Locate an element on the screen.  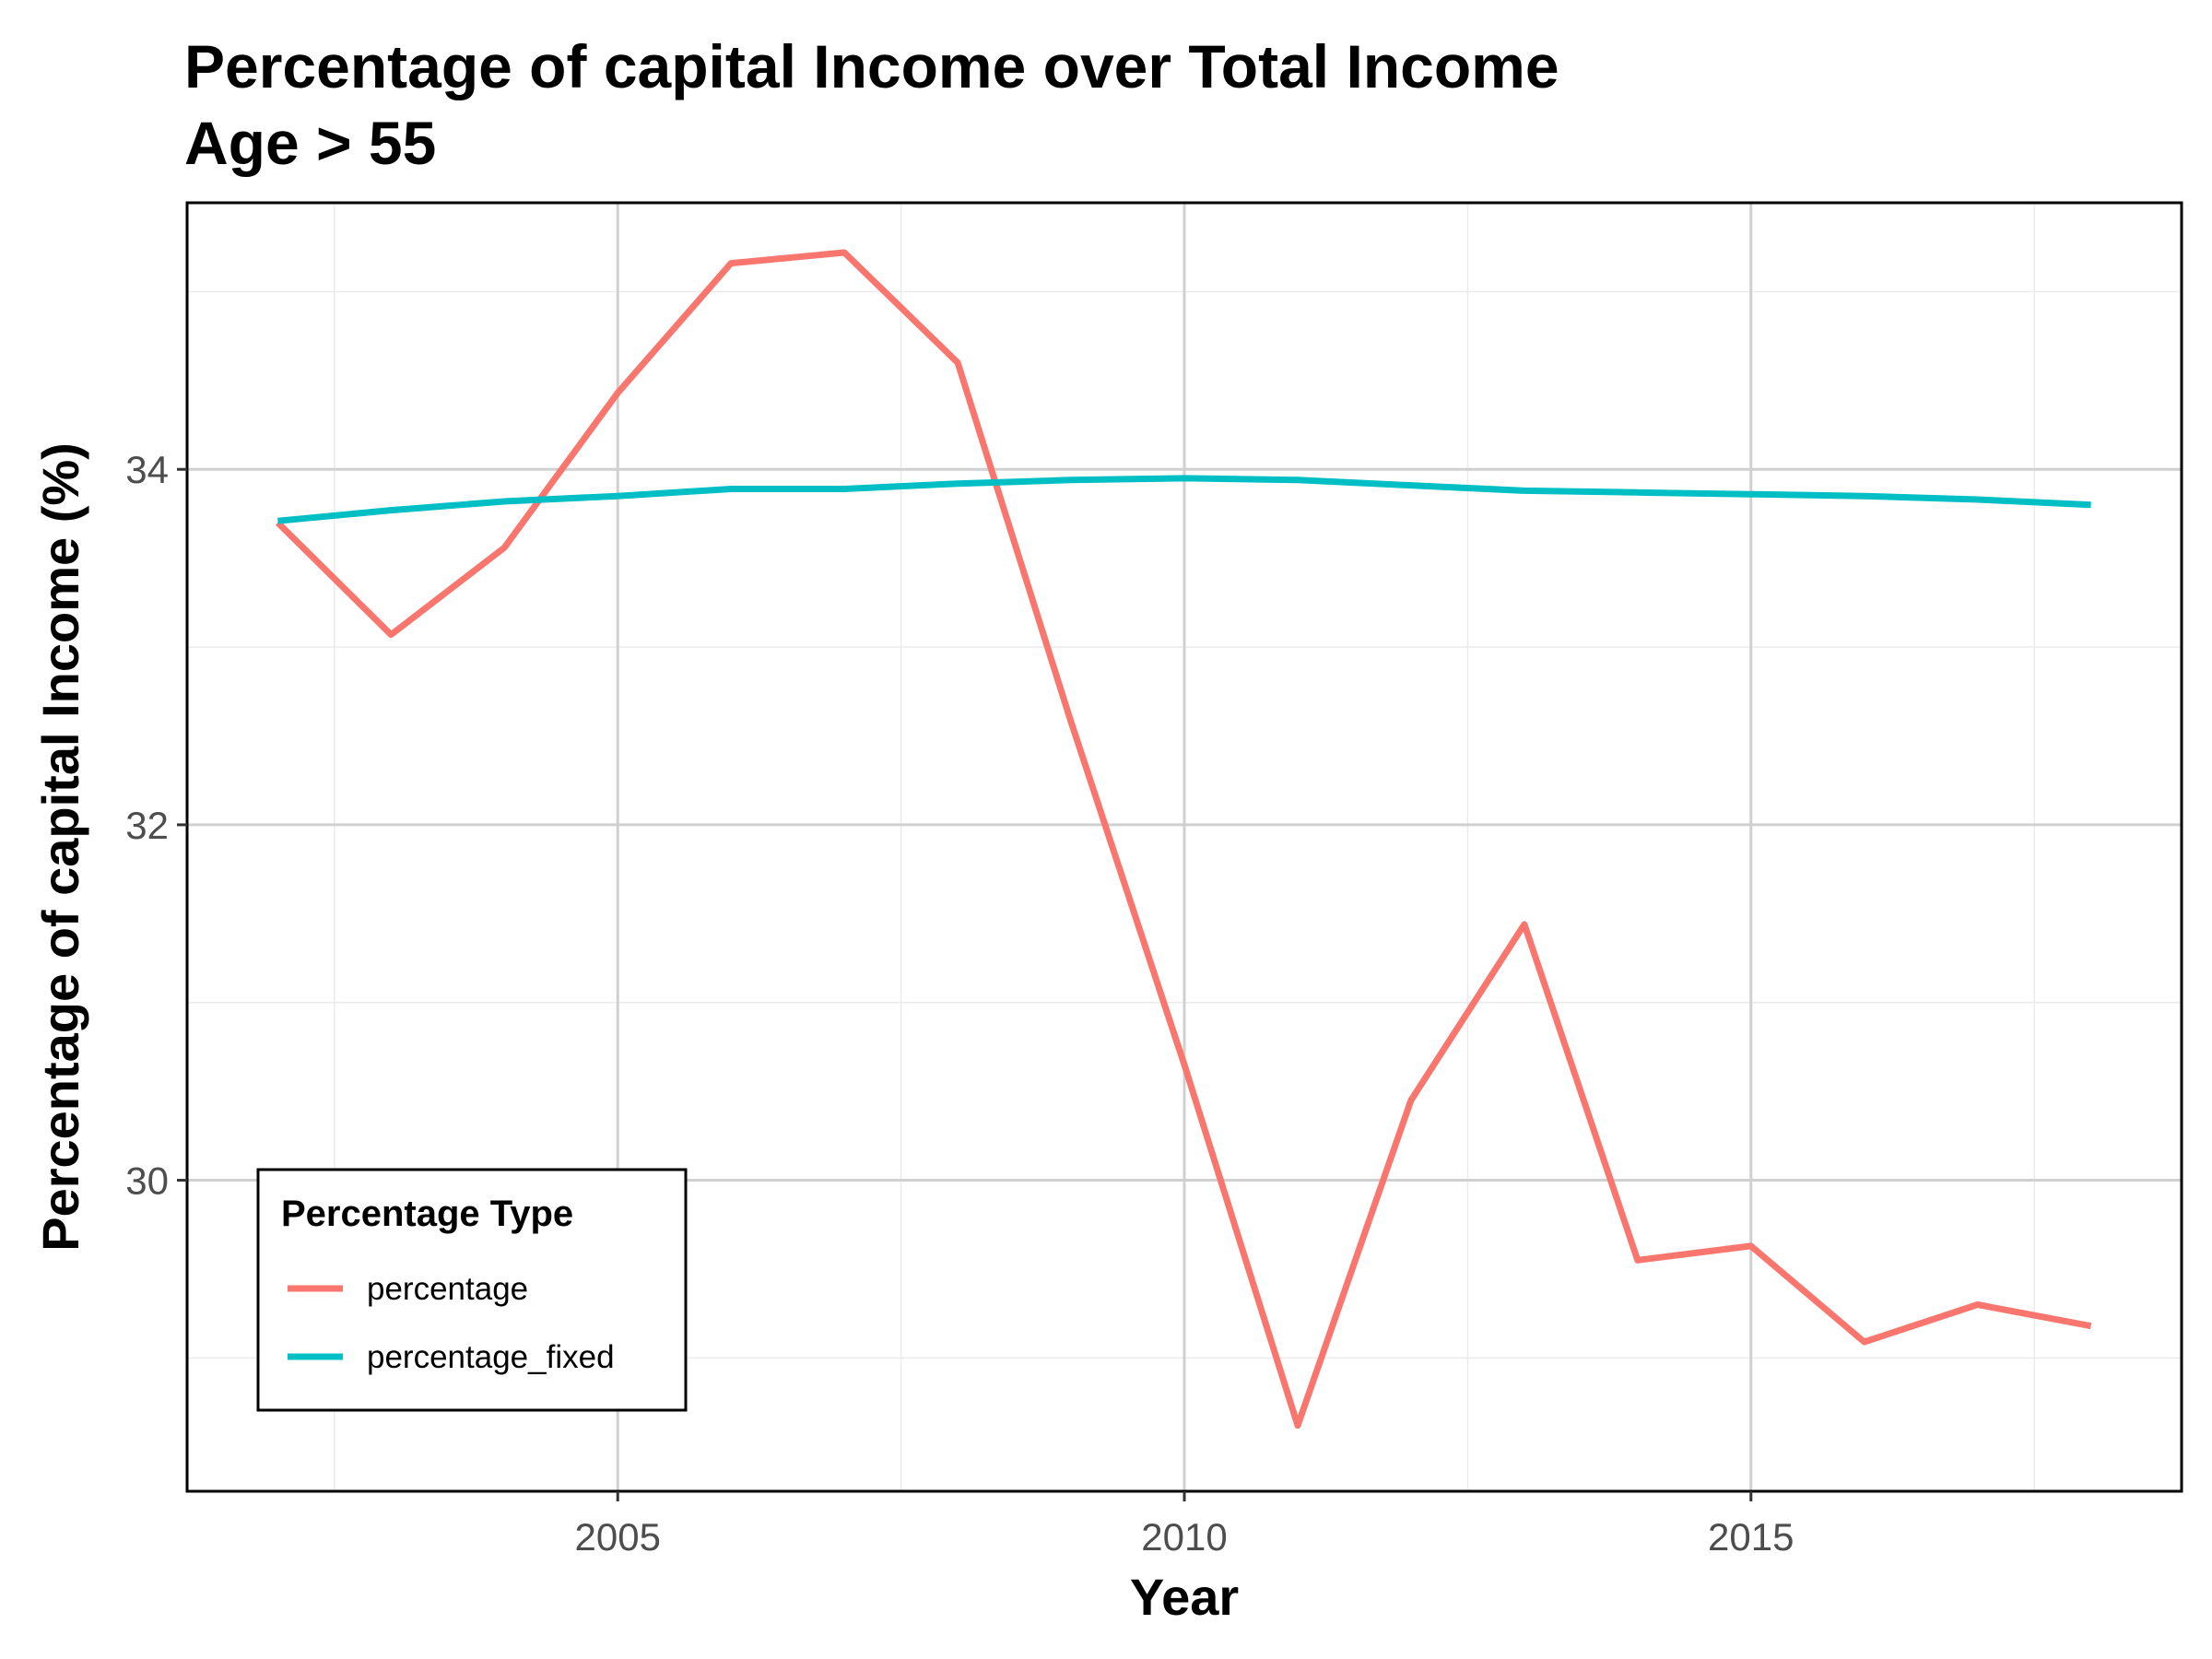
y-tick-label: 32 is located at coordinates (147, 825).